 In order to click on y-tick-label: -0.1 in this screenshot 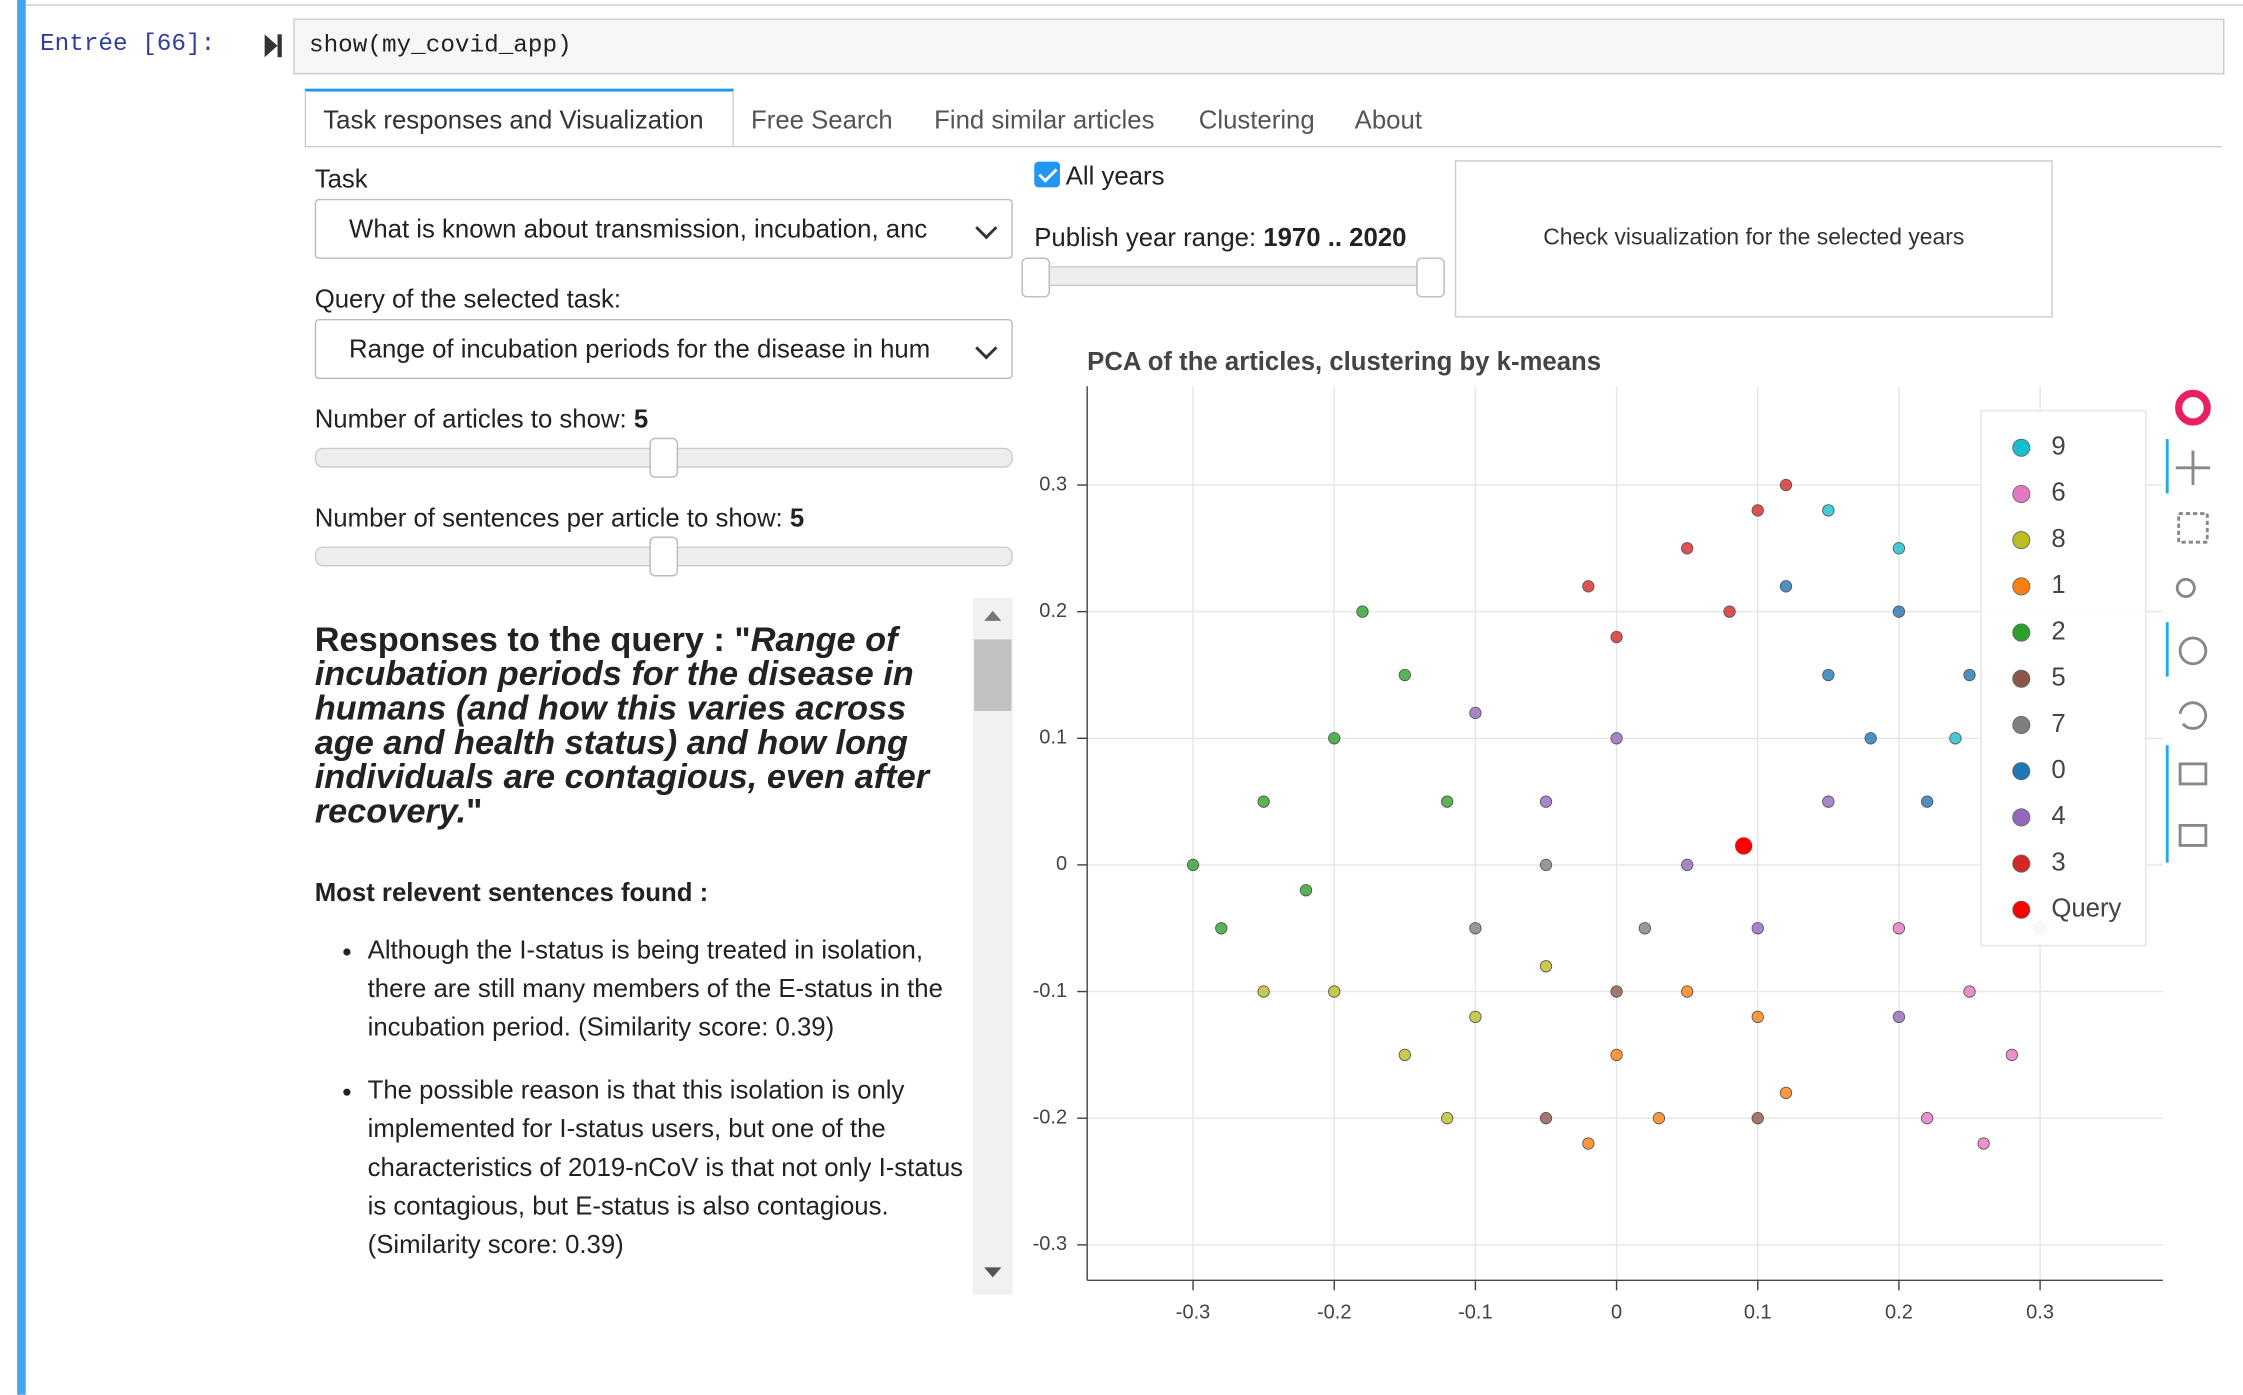, I will do `click(1050, 991)`.